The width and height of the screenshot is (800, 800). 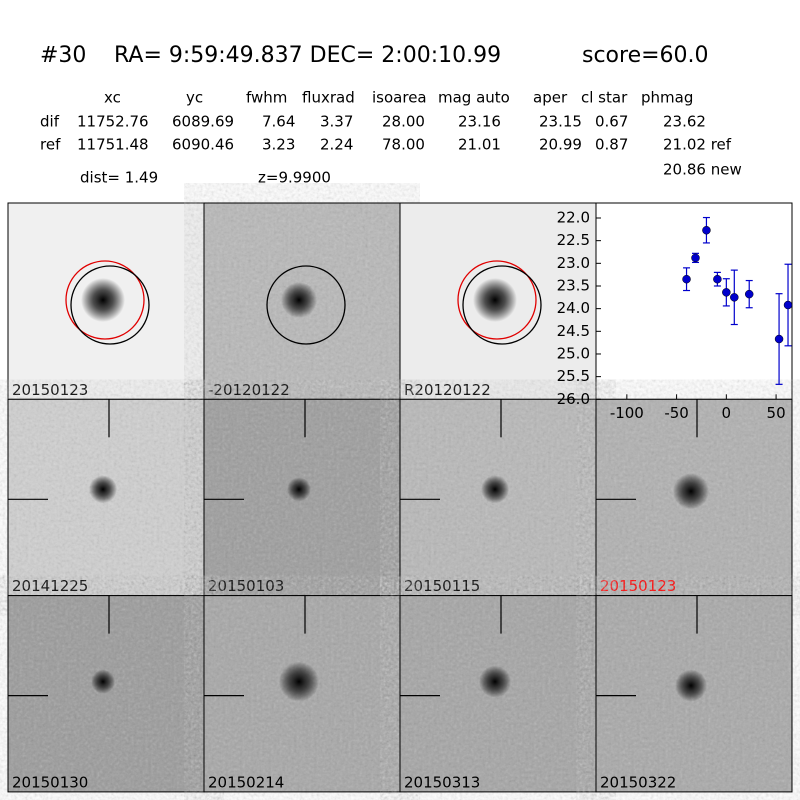 What do you see at coordinates (573, 240) in the screenshot?
I see `y-tick-label: 22.5` at bounding box center [573, 240].